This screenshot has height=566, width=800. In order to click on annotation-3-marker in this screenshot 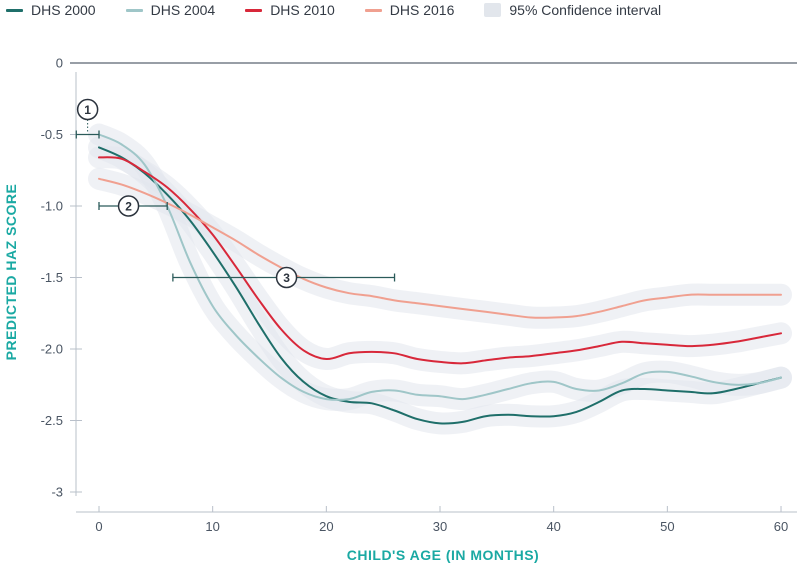, I will do `click(286, 277)`.